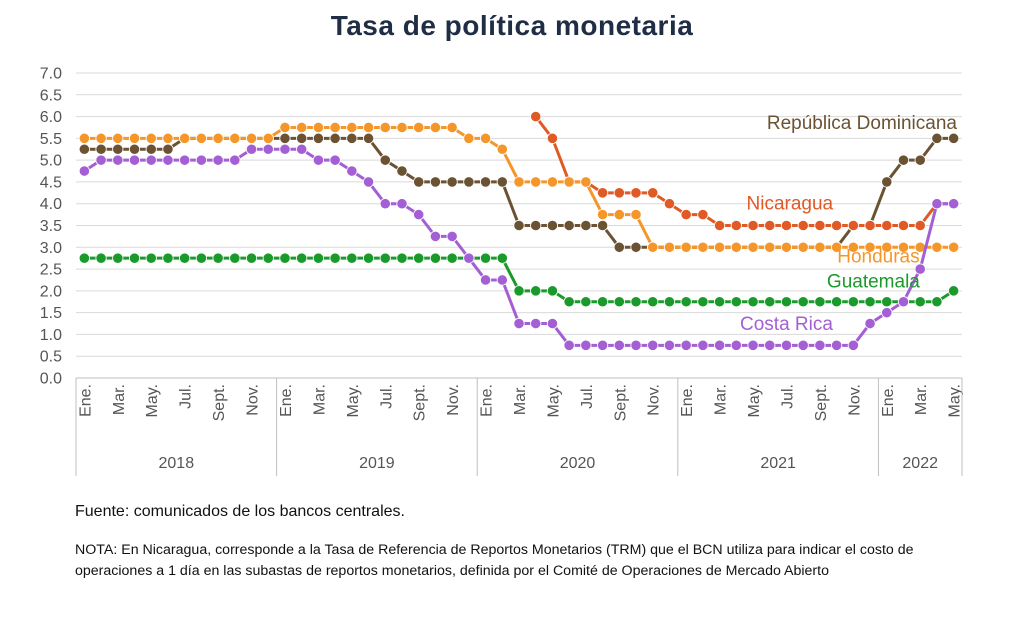 This screenshot has height=618, width=1024. I want to click on year-label: 2020, so click(578, 463).